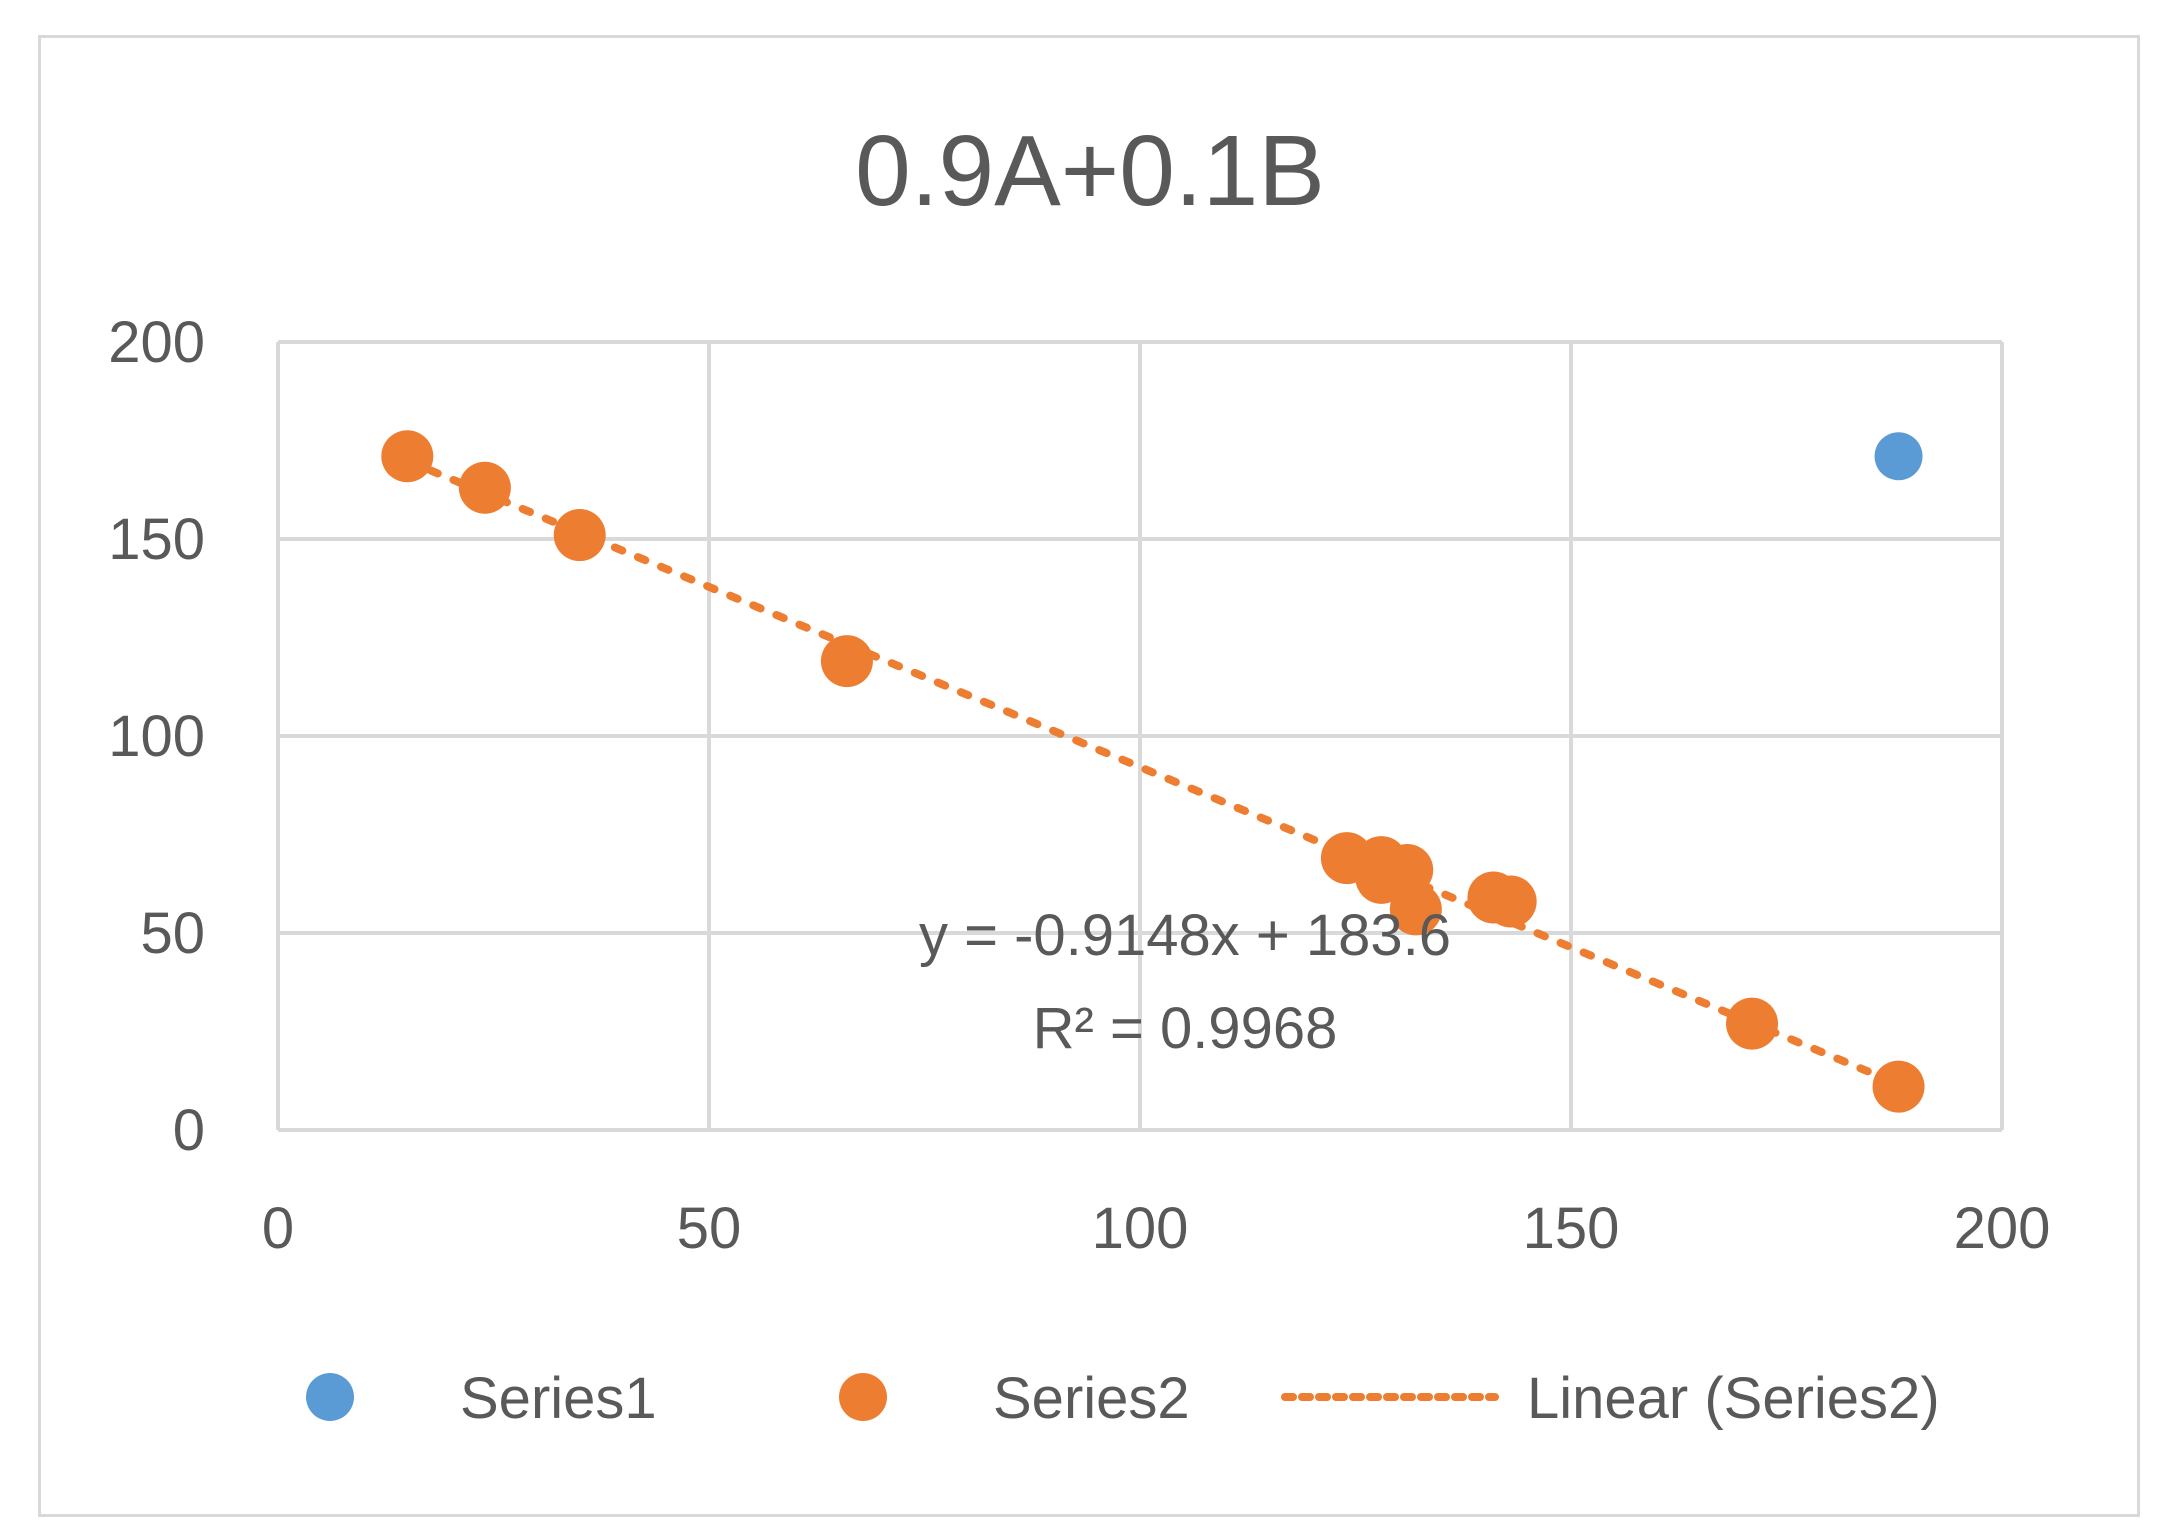  Describe the element at coordinates (330, 1397) in the screenshot. I see `legend-marker-series1` at that location.